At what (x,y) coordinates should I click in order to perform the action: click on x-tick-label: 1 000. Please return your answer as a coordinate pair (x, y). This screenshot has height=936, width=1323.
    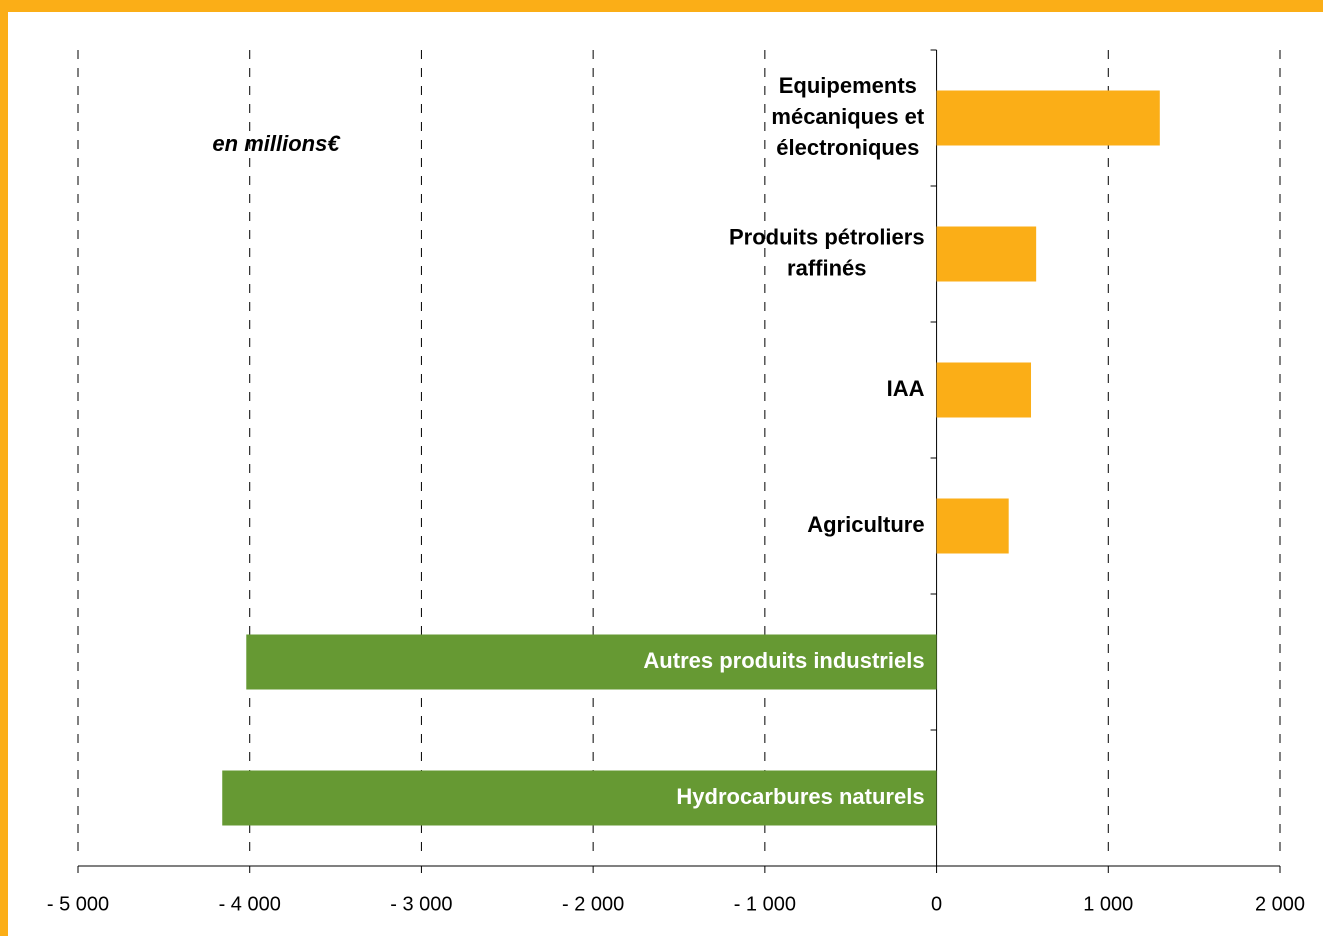
    Looking at the image, I should click on (1108, 904).